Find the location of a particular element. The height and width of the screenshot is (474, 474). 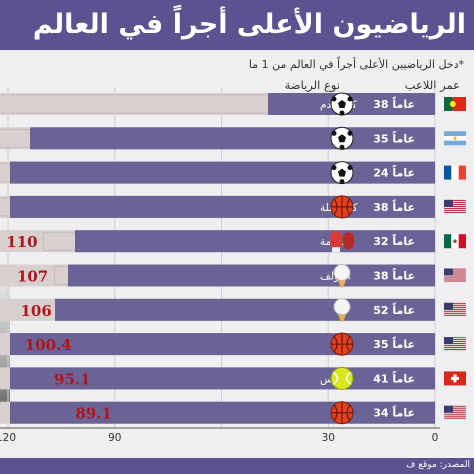

footer-bar: المصدر: موقع ف is located at coordinates (237, 466).